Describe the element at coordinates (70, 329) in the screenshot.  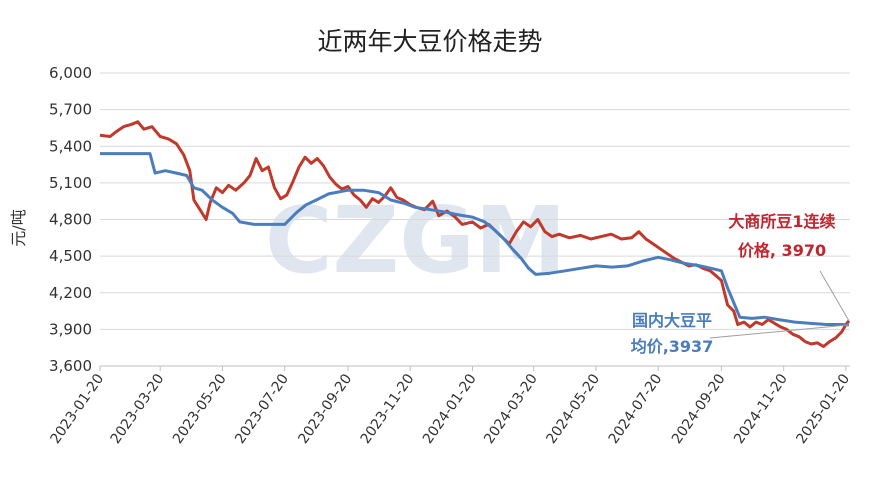
I see `y-tick-label: 3,900` at that location.